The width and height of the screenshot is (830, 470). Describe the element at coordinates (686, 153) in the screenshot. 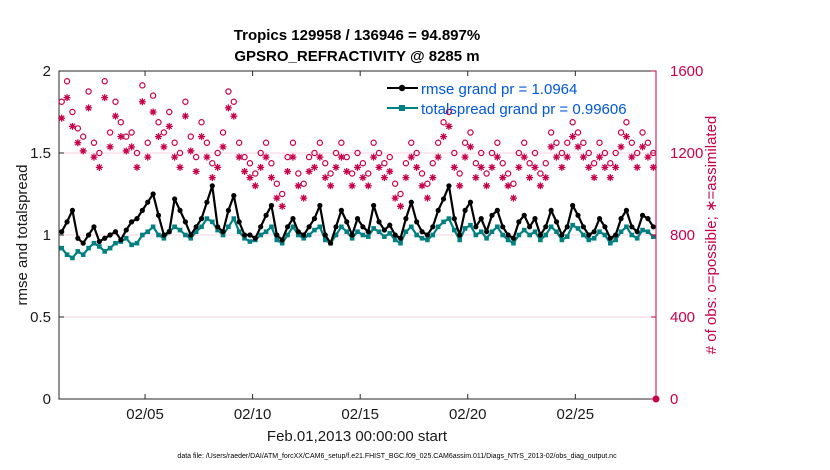

I see `y-right-tick-label: 1200` at that location.